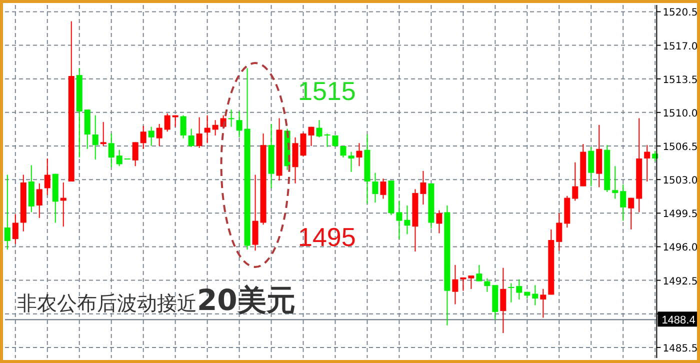 The height and width of the screenshot is (363, 700). I want to click on text: 非农公布后波动接近20美元, so click(156, 300).